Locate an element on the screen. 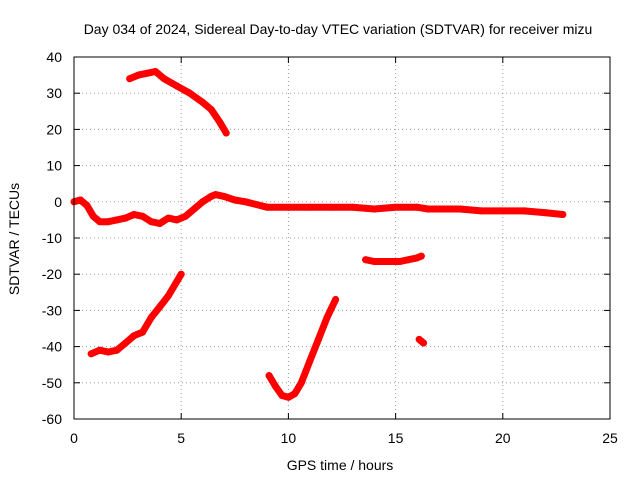 This screenshot has height=480, width=640. y-tick-label: 10 is located at coordinates (54, 166).